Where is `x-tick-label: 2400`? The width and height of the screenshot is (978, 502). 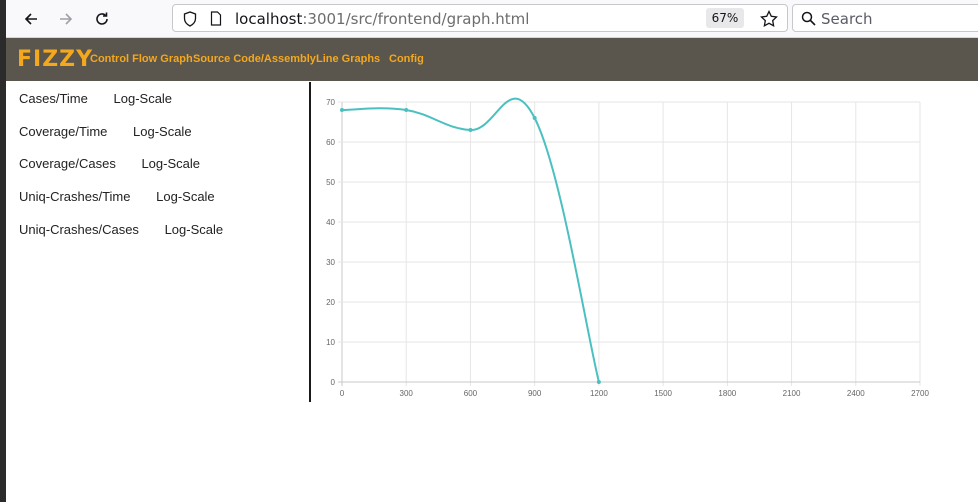 x-tick-label: 2400 is located at coordinates (856, 393).